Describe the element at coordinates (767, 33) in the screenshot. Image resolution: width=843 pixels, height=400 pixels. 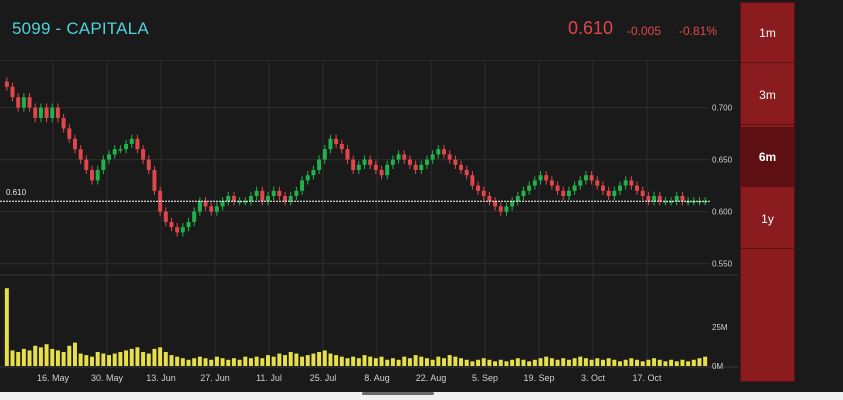
I see `range-1m-button: 1m` at that location.